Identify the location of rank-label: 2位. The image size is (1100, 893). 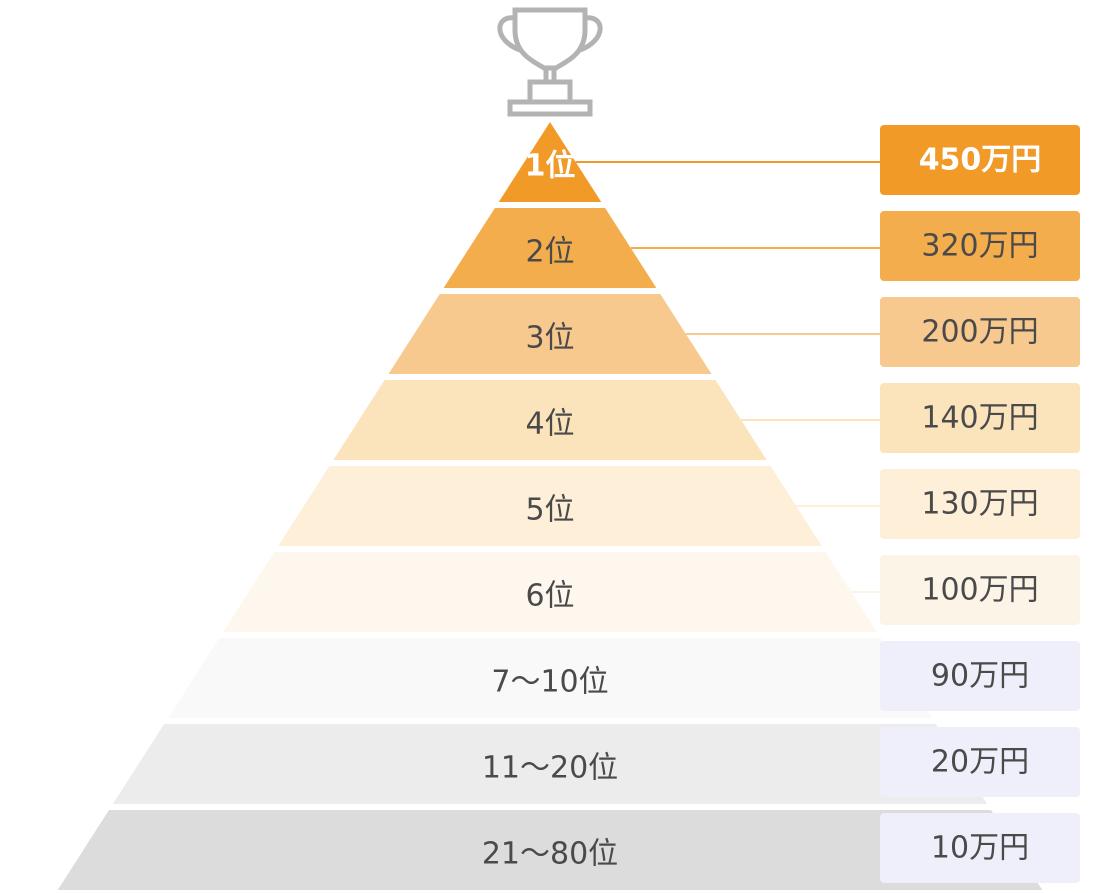
(549, 252).